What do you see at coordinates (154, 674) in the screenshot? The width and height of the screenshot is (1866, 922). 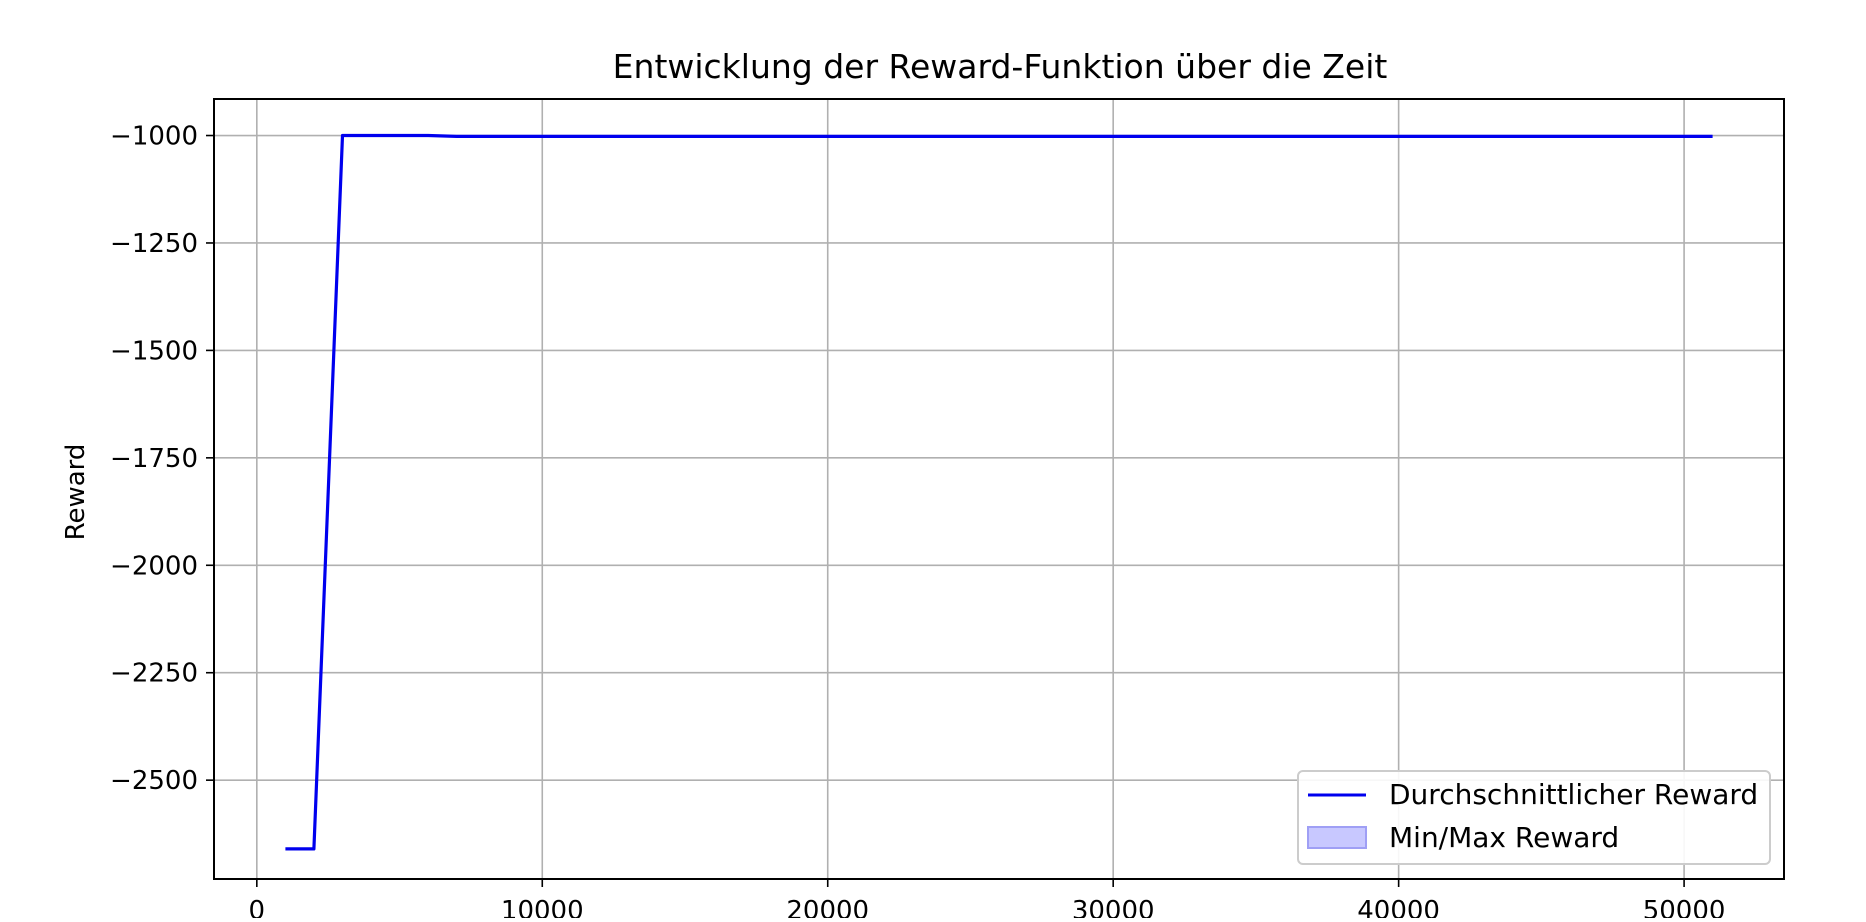 I see `y-tick-label: −2250` at bounding box center [154, 674].